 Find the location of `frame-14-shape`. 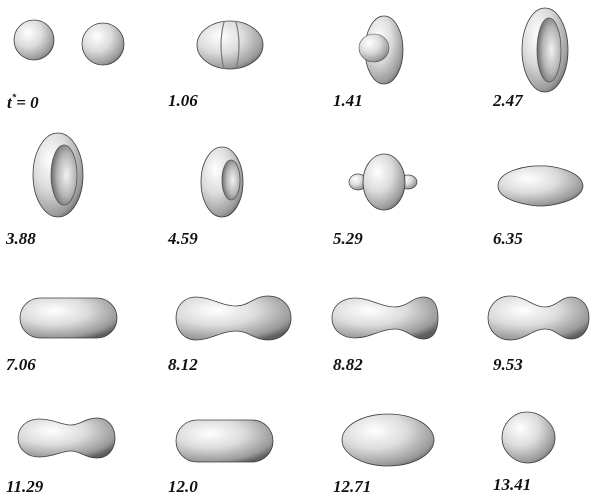

frame-14-shape is located at coordinates (224, 441).